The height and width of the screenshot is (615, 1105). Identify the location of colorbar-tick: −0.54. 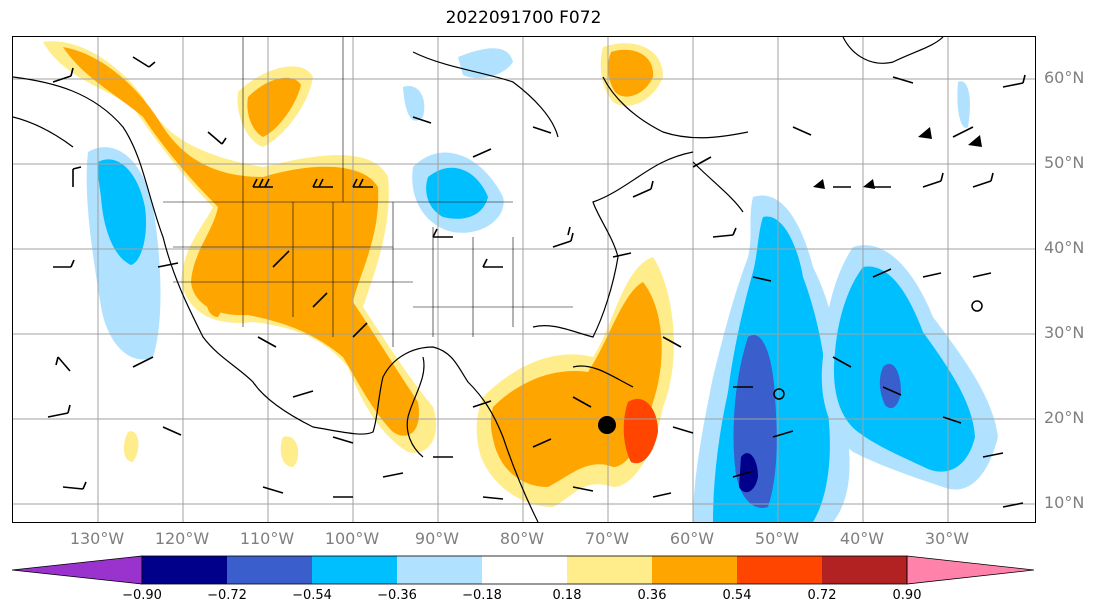
(312, 595).